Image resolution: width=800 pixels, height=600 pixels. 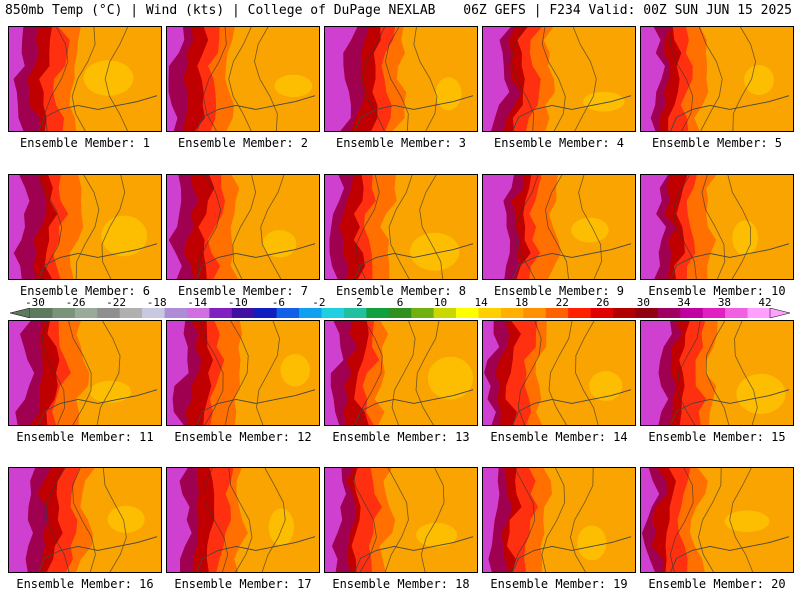 I want to click on ensemble-member-label: Ensemble Member: 9, so click(x=559, y=291).